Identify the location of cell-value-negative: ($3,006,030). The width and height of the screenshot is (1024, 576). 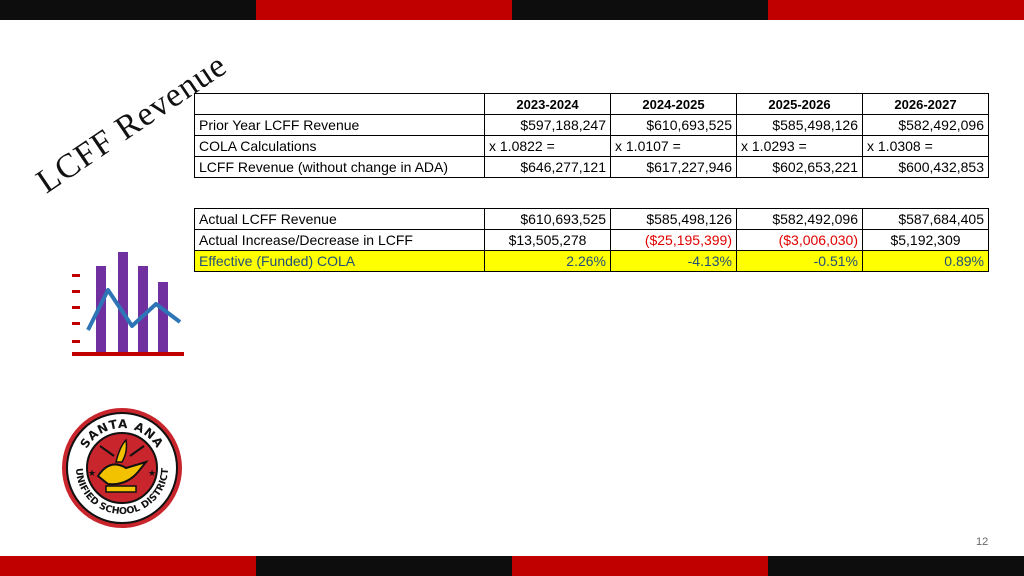
(799, 240).